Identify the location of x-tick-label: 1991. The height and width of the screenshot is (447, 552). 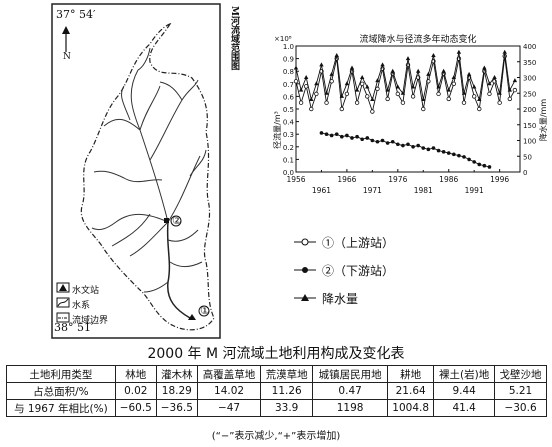
(474, 190).